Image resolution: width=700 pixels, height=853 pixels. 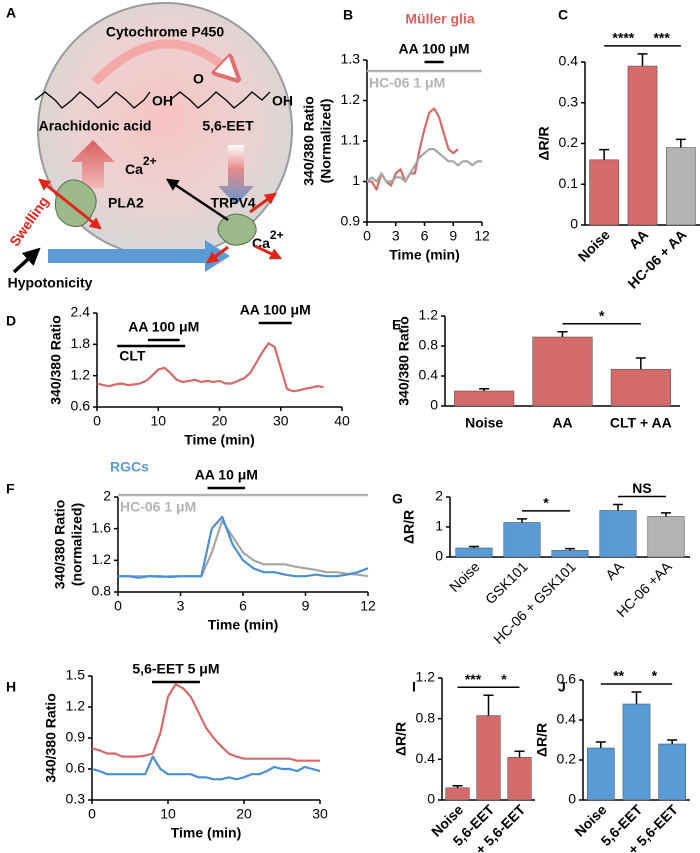 I want to click on panel-label: F, so click(x=10, y=489).